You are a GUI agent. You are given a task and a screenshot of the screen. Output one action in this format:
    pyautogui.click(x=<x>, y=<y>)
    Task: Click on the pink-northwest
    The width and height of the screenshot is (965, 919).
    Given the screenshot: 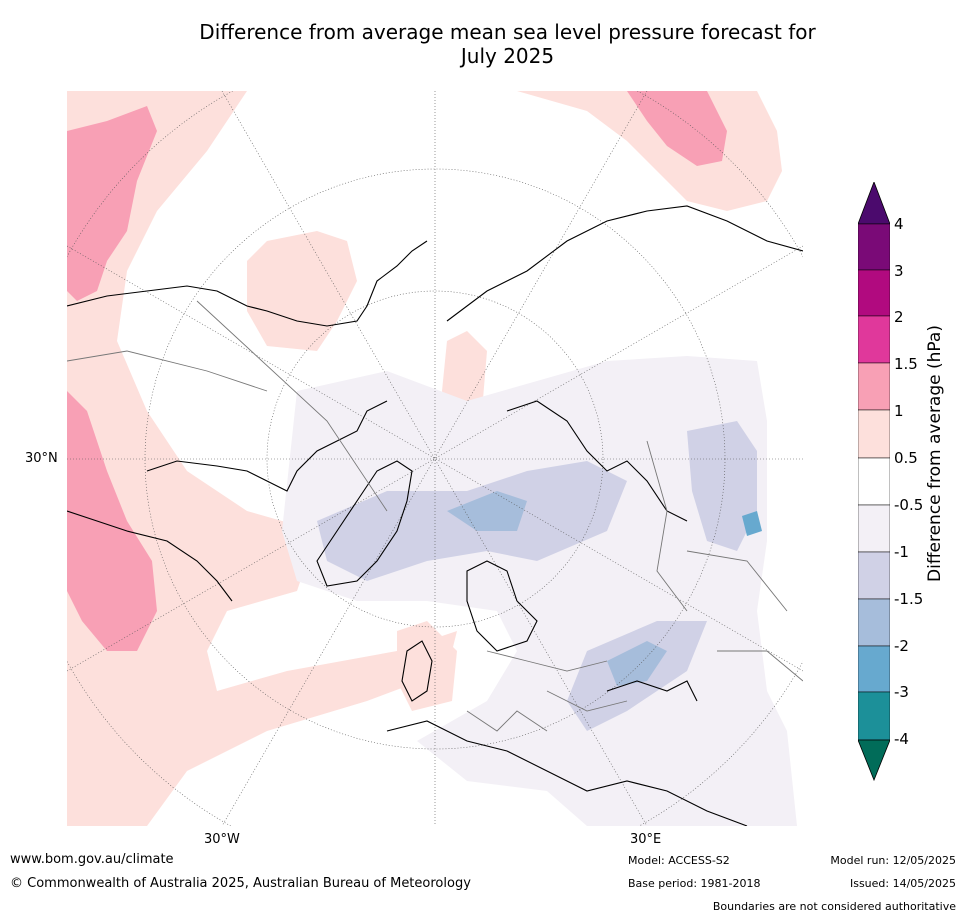 What is the action you would take?
    pyautogui.click(x=112, y=203)
    